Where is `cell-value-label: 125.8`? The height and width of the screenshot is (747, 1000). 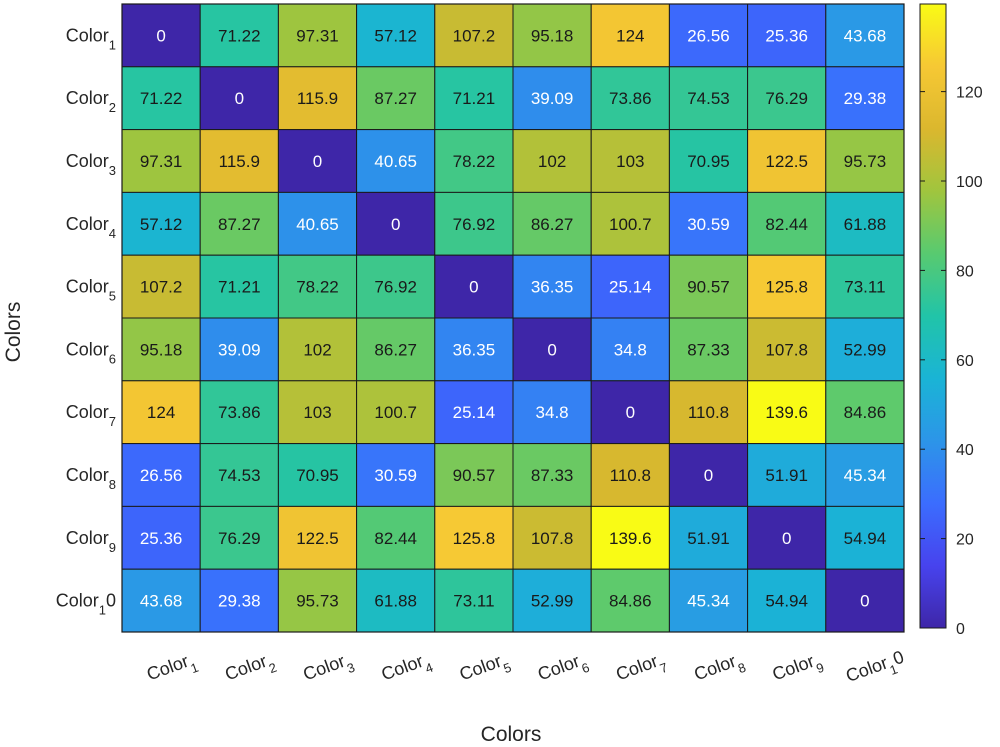 cell-value-label: 125.8 is located at coordinates (786, 287).